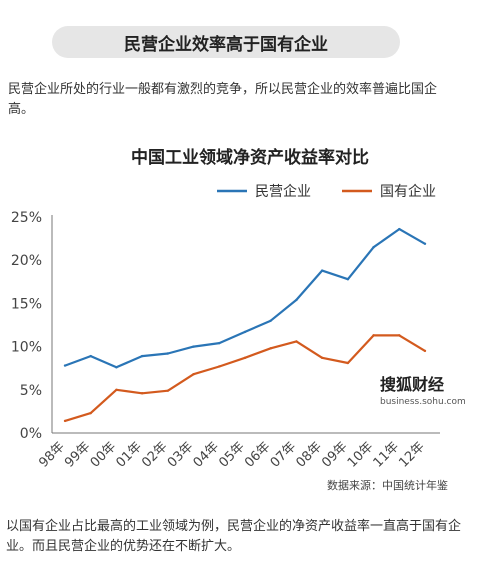  What do you see at coordinates (283, 191) in the screenshot?
I see `legend-label: 民营企业` at bounding box center [283, 191].